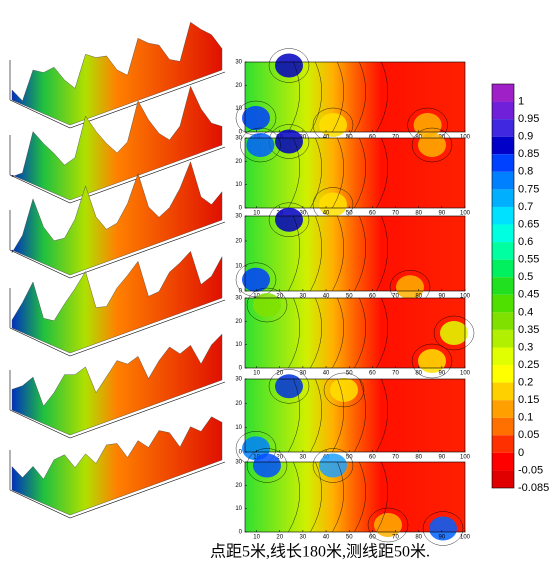 The width and height of the screenshot is (550, 569). I want to click on colorbar-label: -0.05, so click(530, 470).